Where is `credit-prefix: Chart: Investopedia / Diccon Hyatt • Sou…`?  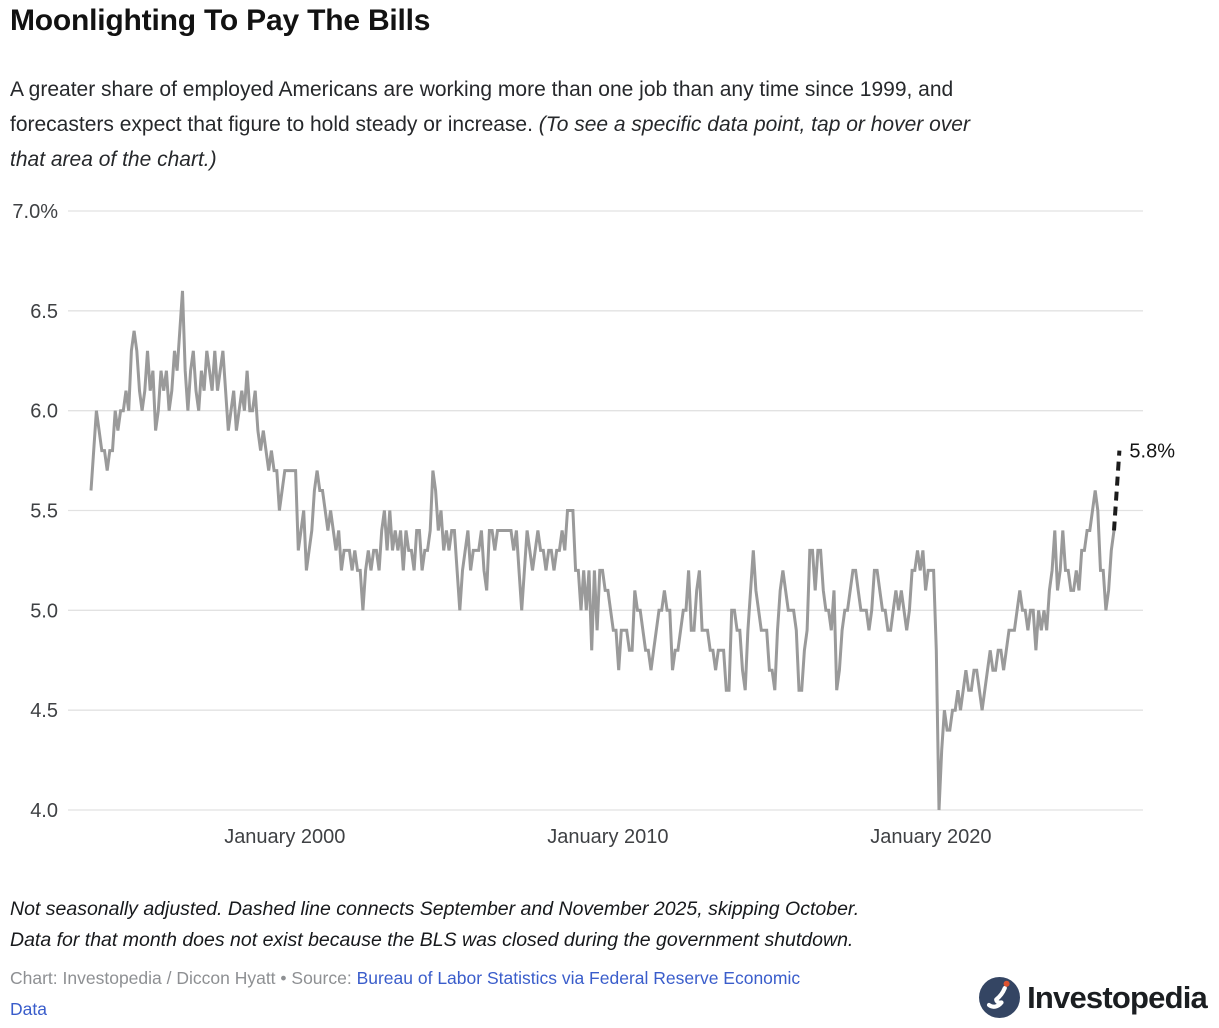
credit-prefix: Chart: Investopedia / Diccon Hyatt • Sou… is located at coordinates (183, 978).